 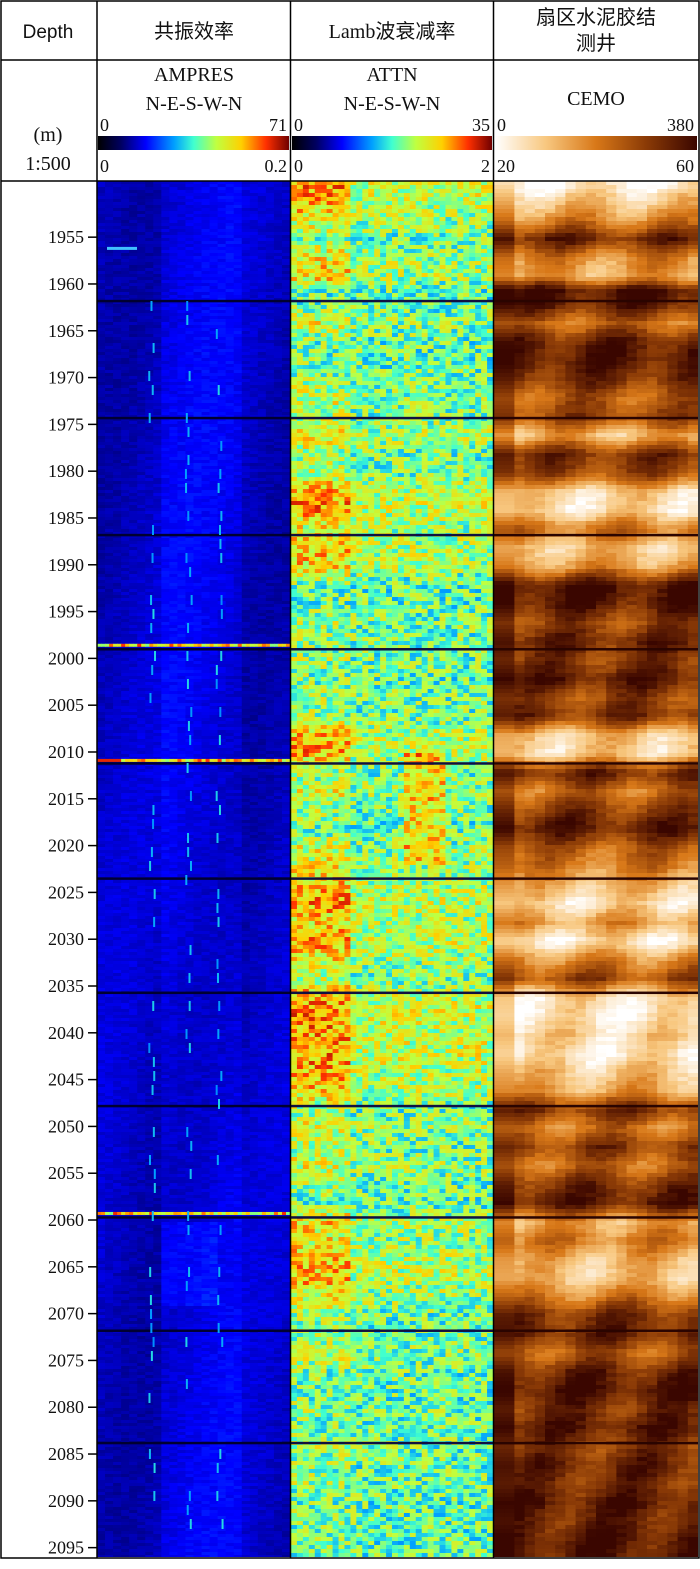 I want to click on depth-tick-label: 1960, so click(x=66, y=284).